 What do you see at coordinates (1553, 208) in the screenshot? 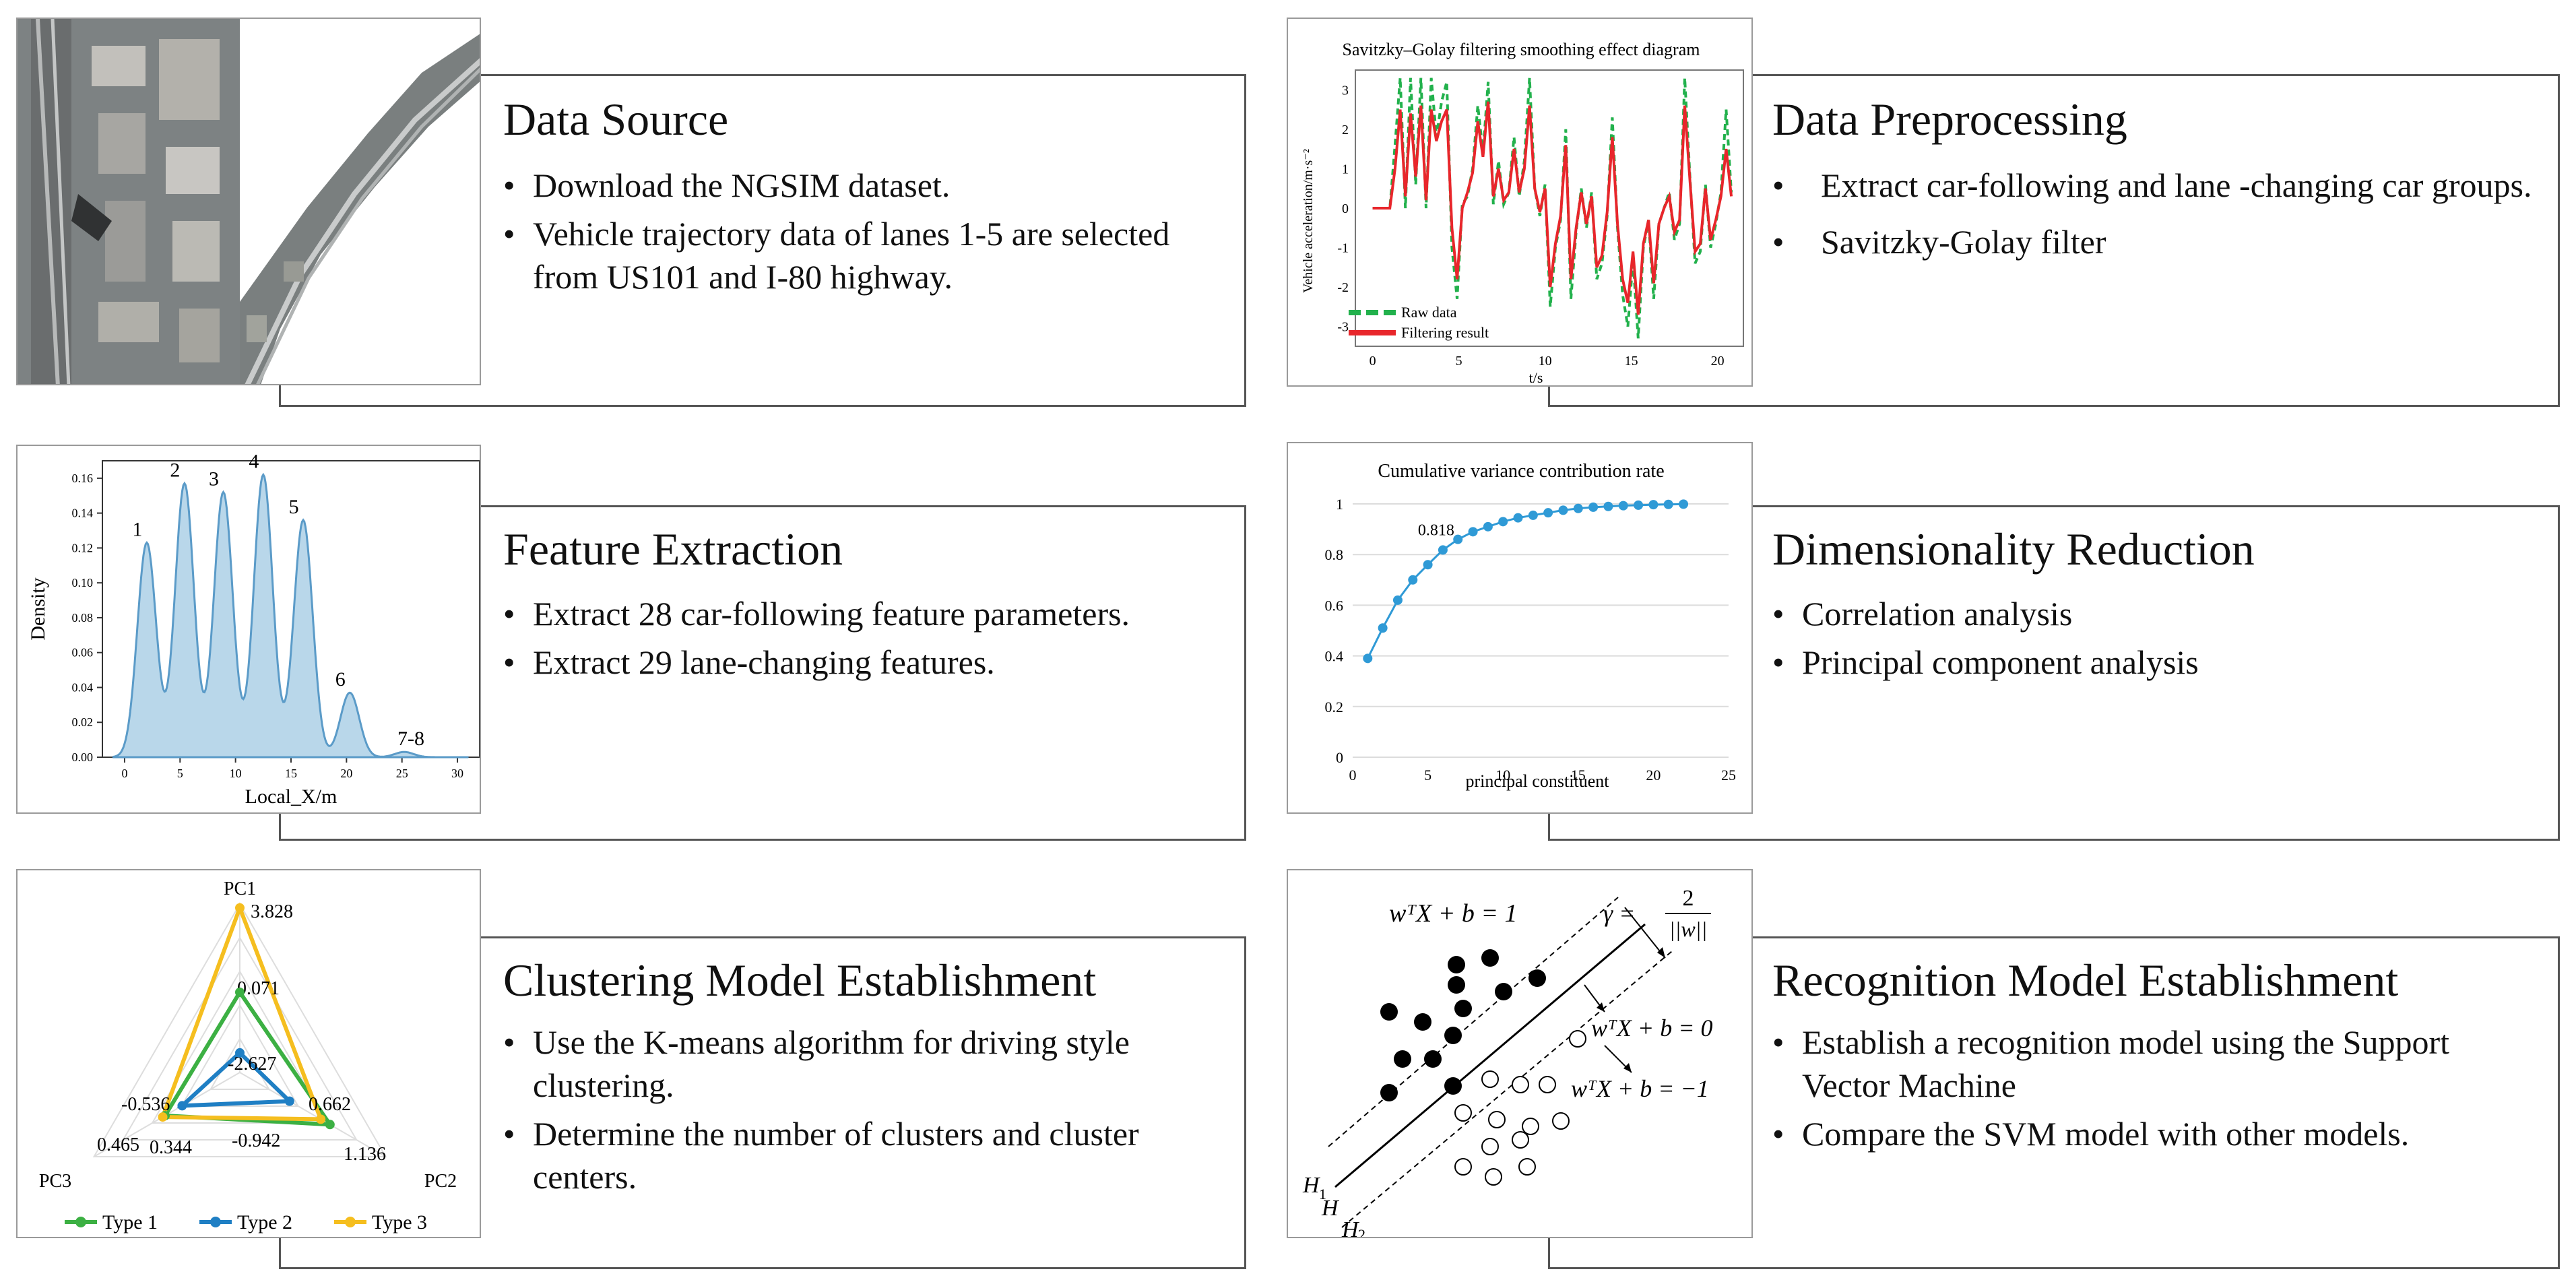
I see `filtering-result-line` at bounding box center [1553, 208].